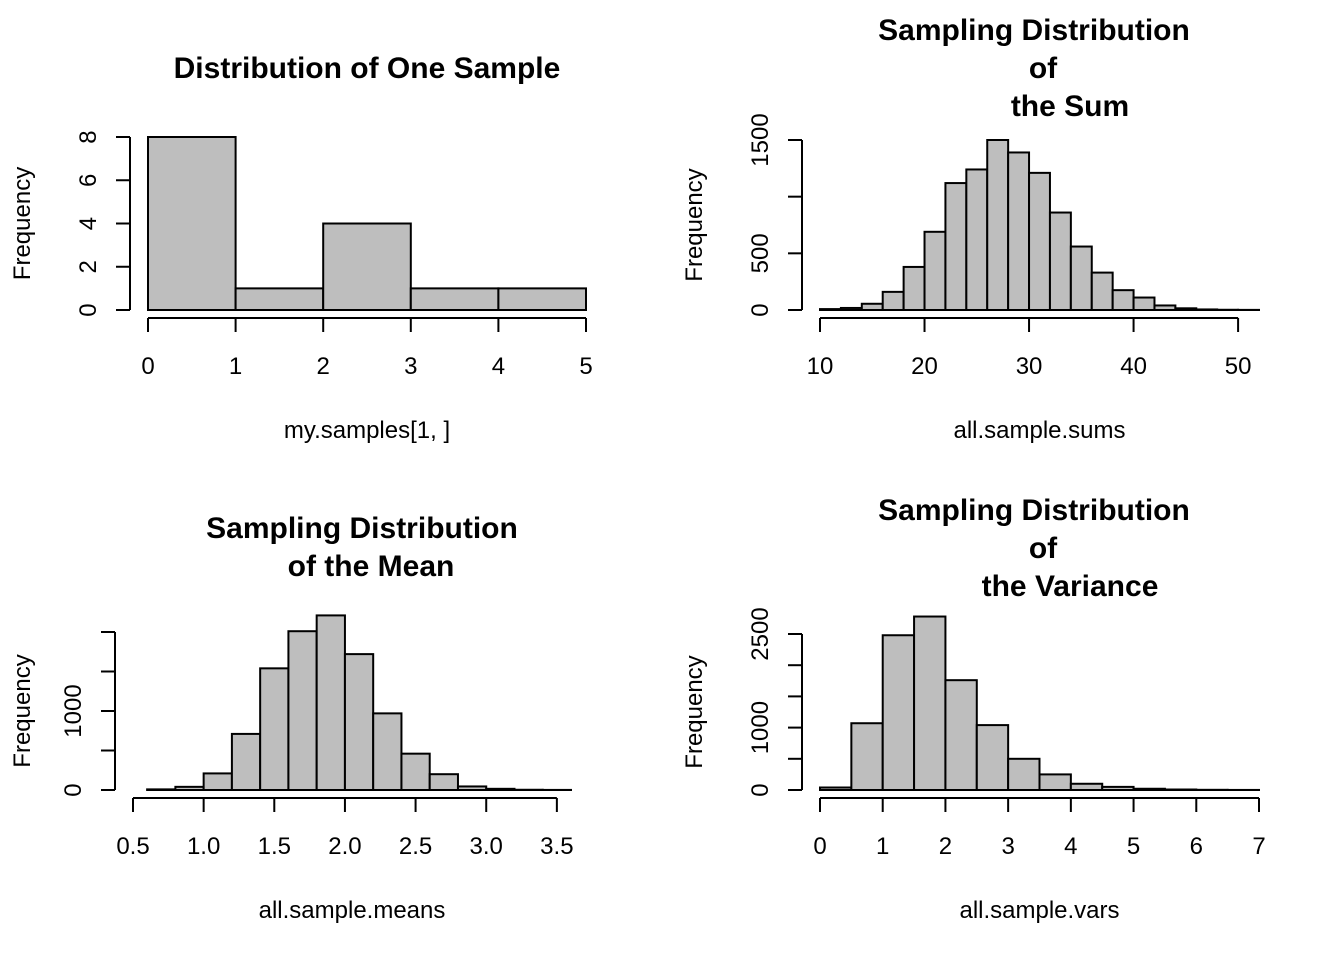 This screenshot has width=1344, height=960. What do you see at coordinates (1029, 348) in the screenshot?
I see `x-axis: 10 20 30 40 50` at bounding box center [1029, 348].